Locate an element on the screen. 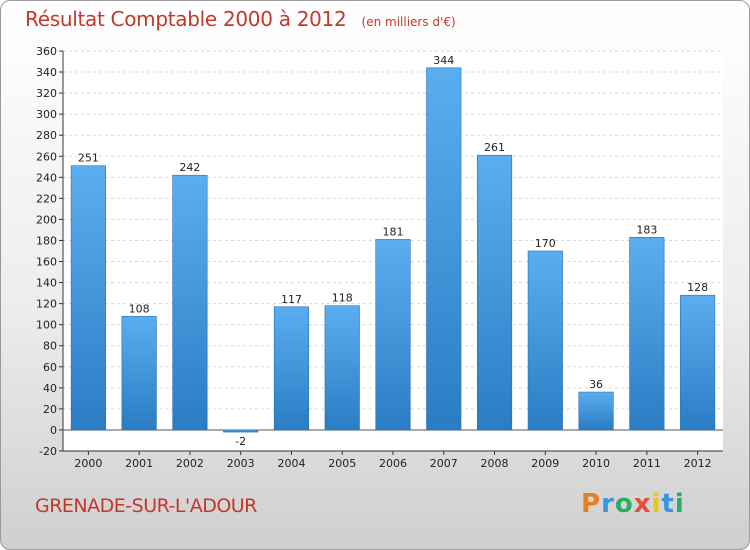 This screenshot has width=750, height=550. proxiti-logo: Proxiti is located at coordinates (633, 504).